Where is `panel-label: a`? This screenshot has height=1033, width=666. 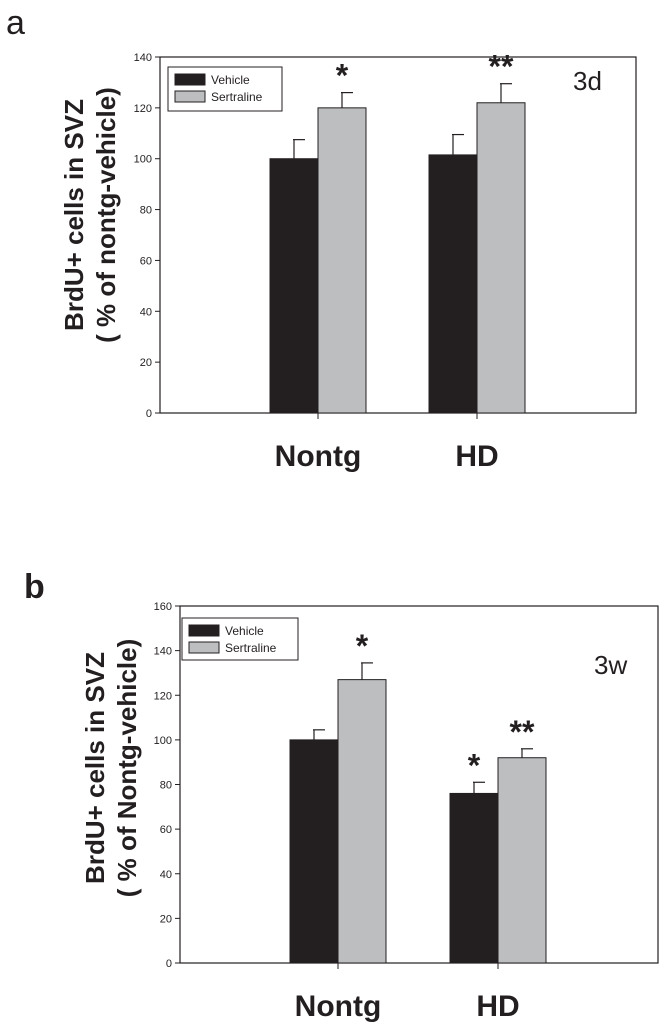 panel-label: a is located at coordinates (15, 23).